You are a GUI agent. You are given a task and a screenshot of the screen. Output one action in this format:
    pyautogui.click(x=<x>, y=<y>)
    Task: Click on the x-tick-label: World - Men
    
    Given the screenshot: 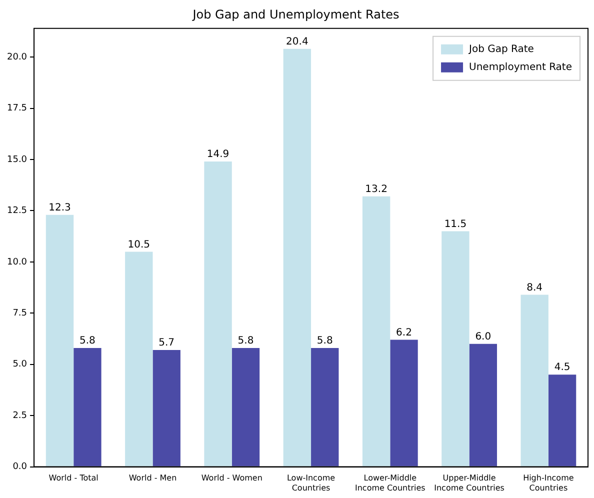 What is the action you would take?
    pyautogui.click(x=152, y=478)
    